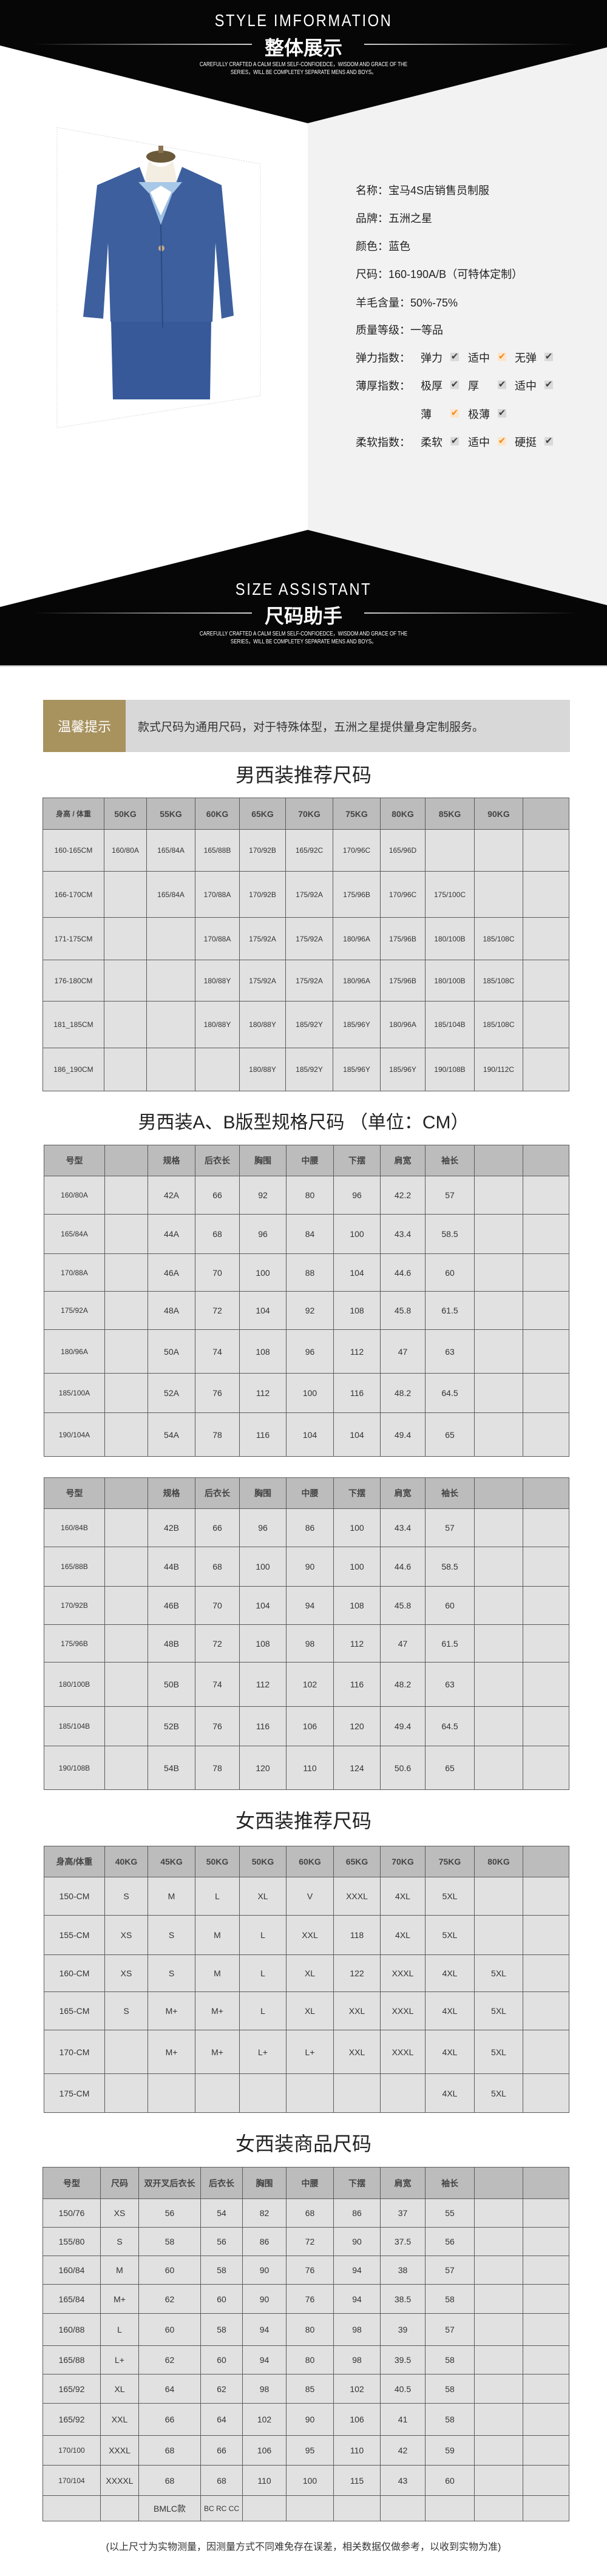 Image resolution: width=607 pixels, height=2576 pixels. Describe the element at coordinates (357, 2299) in the screenshot. I see `table-cell: 94` at that location.